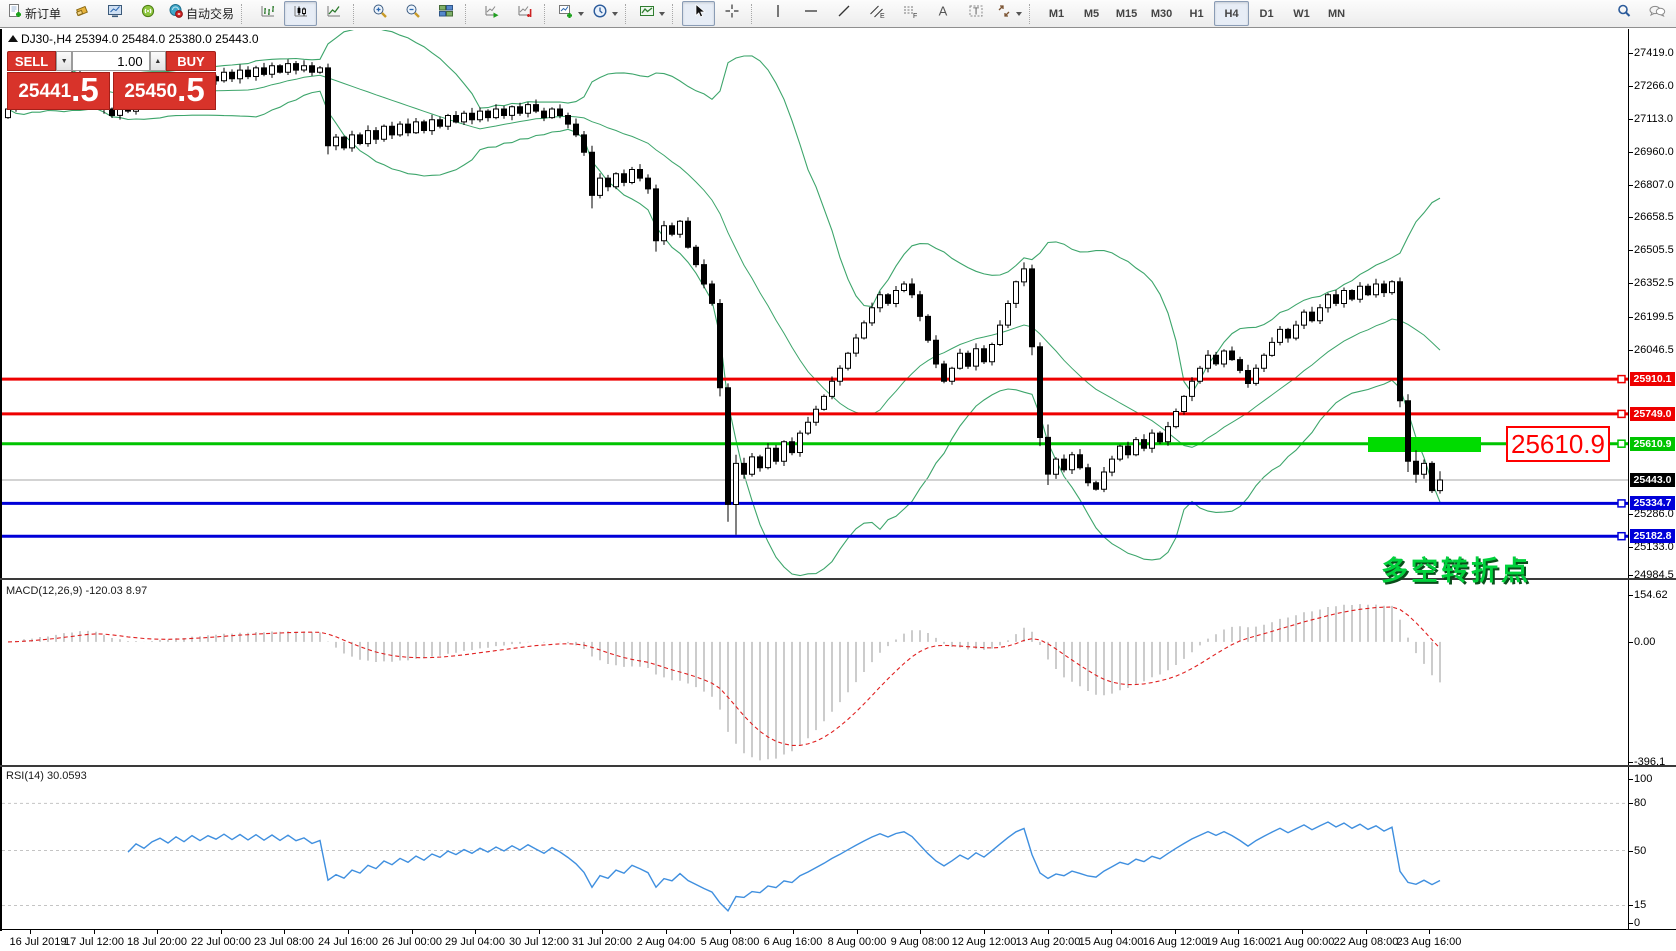  I want to click on buy-price-int: 25450, so click(151, 91).